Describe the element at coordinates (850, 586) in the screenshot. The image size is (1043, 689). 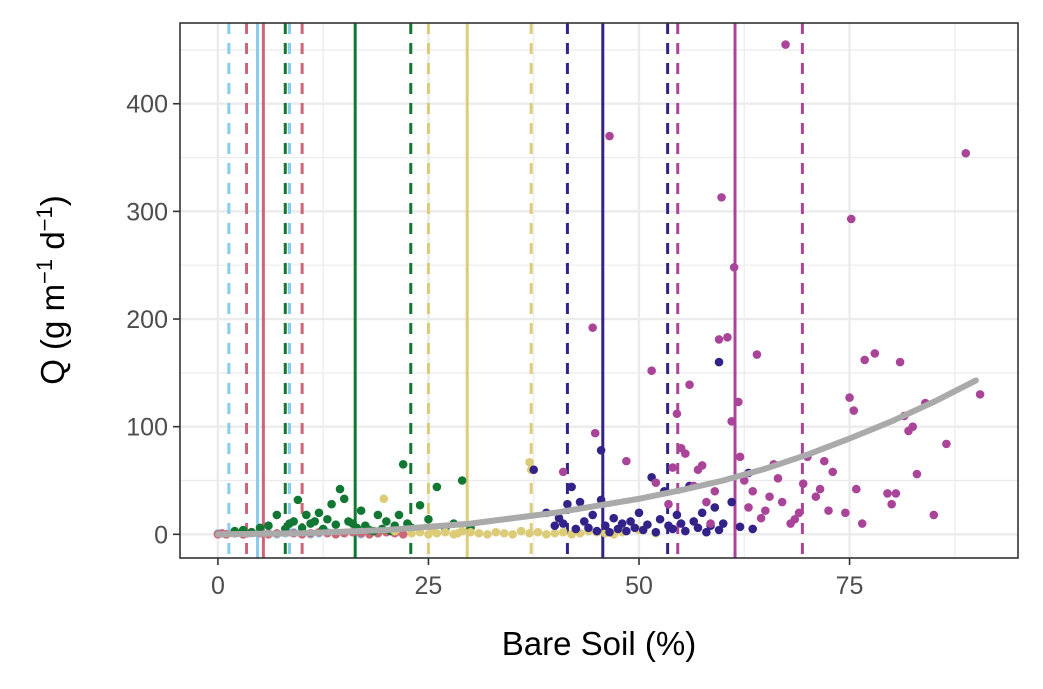
I see `x-tick-label: 75` at that location.